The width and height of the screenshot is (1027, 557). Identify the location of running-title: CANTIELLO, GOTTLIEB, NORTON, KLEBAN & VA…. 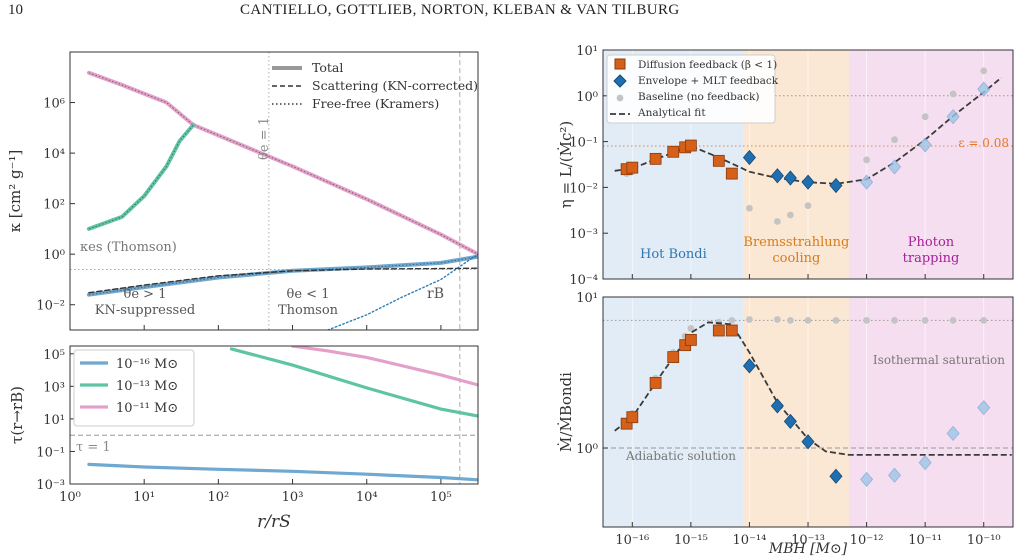
(460, 10).